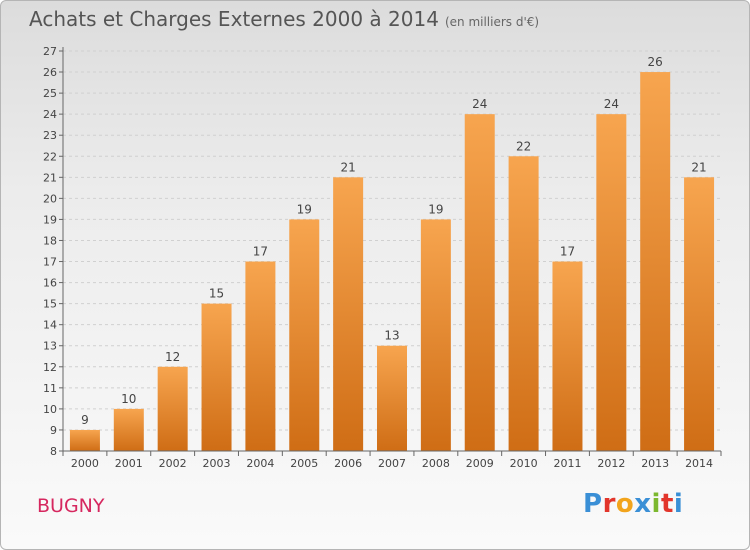 This screenshot has width=750, height=550. What do you see at coordinates (217, 463) in the screenshot?
I see `x-tick-label: 2003` at bounding box center [217, 463].